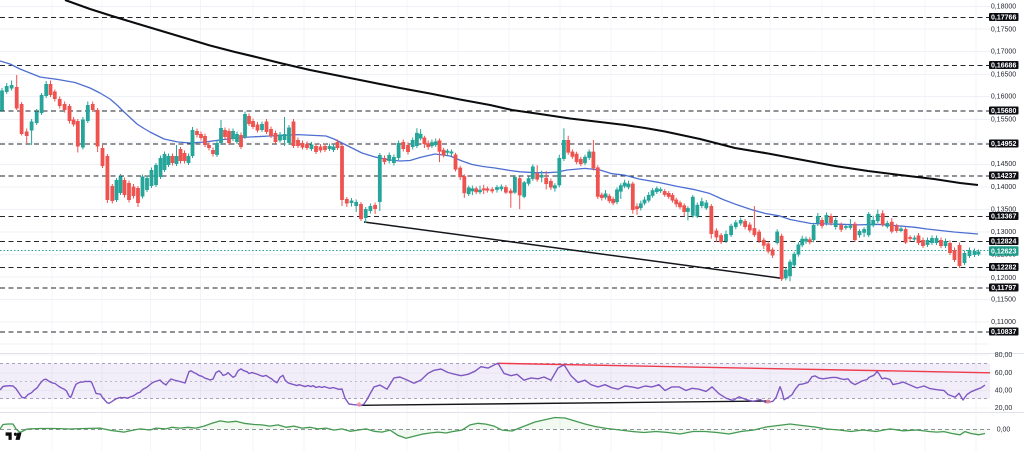  I want to click on svg-text: 0,16686, so click(1003, 66).